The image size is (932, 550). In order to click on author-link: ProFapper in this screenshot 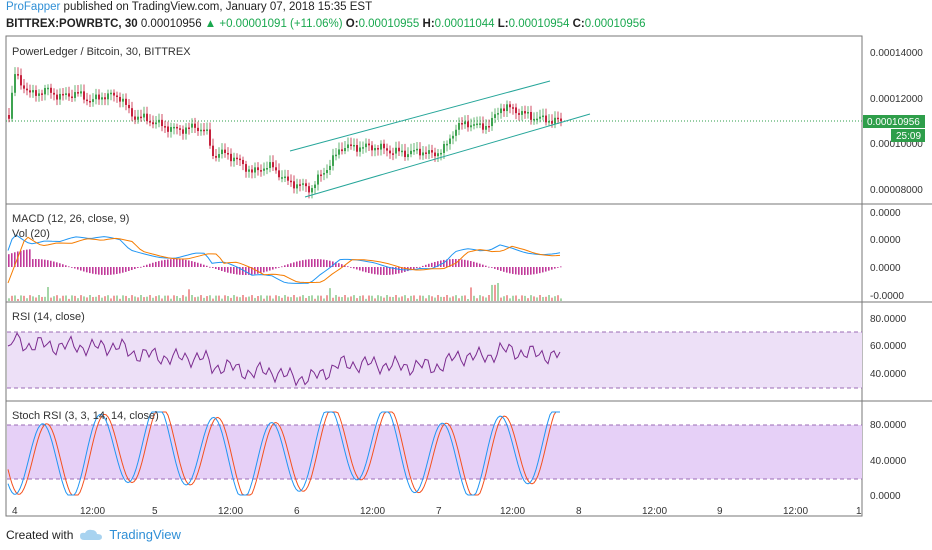, I will do `click(33, 7)`.